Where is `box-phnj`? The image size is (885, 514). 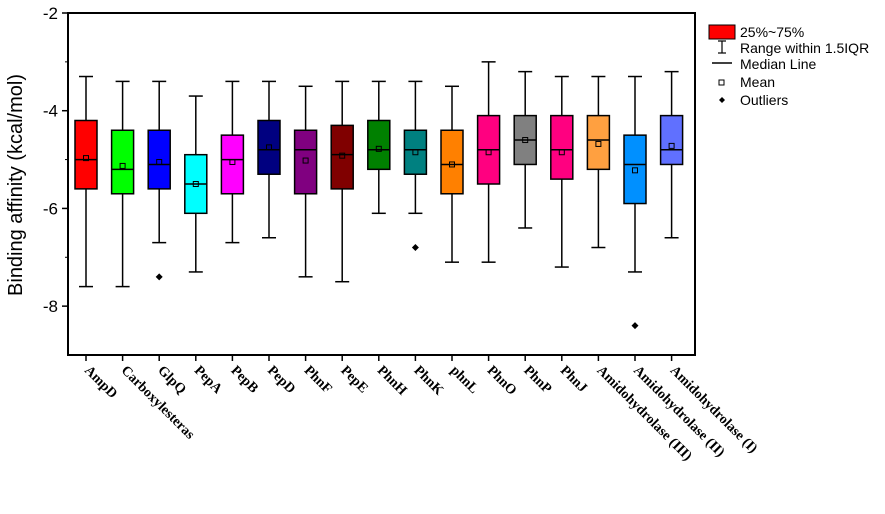 box-phnj is located at coordinates (562, 147).